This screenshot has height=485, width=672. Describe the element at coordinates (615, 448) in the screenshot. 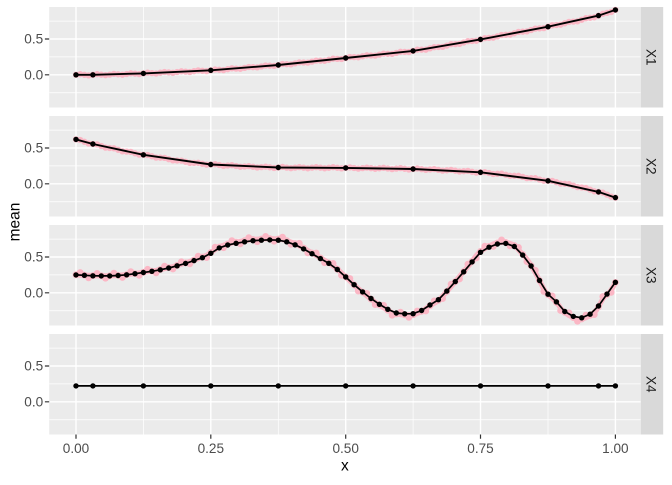

I see `svg-text: 1.00` at that location.